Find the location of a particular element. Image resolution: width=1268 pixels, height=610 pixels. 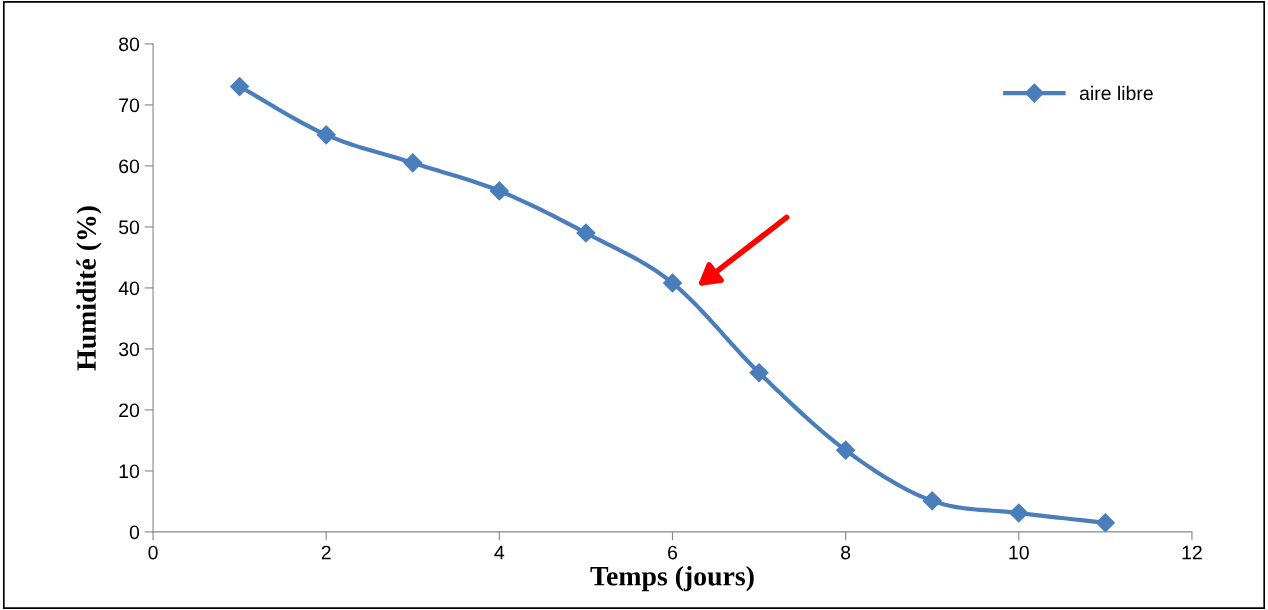

y-axis-title: Humidité (%) is located at coordinates (89, 288).